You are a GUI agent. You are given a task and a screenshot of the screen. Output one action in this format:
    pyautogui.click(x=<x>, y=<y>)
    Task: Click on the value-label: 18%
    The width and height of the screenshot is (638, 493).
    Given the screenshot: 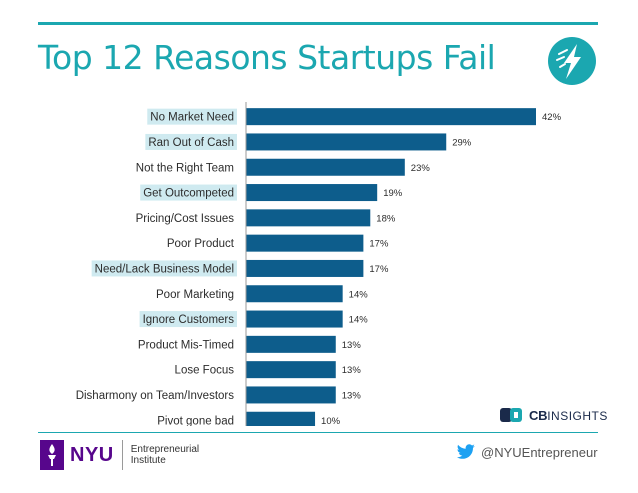 What is the action you would take?
    pyautogui.click(x=386, y=218)
    